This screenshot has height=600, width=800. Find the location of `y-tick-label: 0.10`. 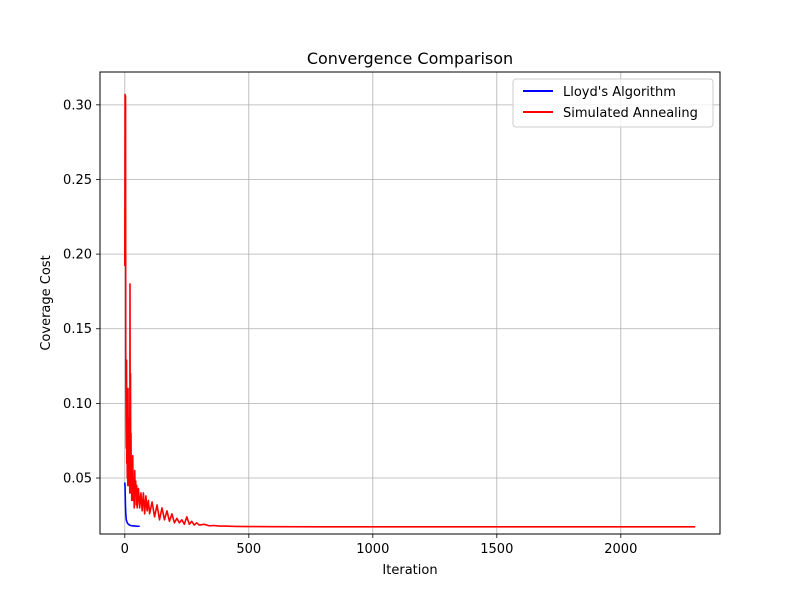

y-tick-label: 0.10 is located at coordinates (77, 404).